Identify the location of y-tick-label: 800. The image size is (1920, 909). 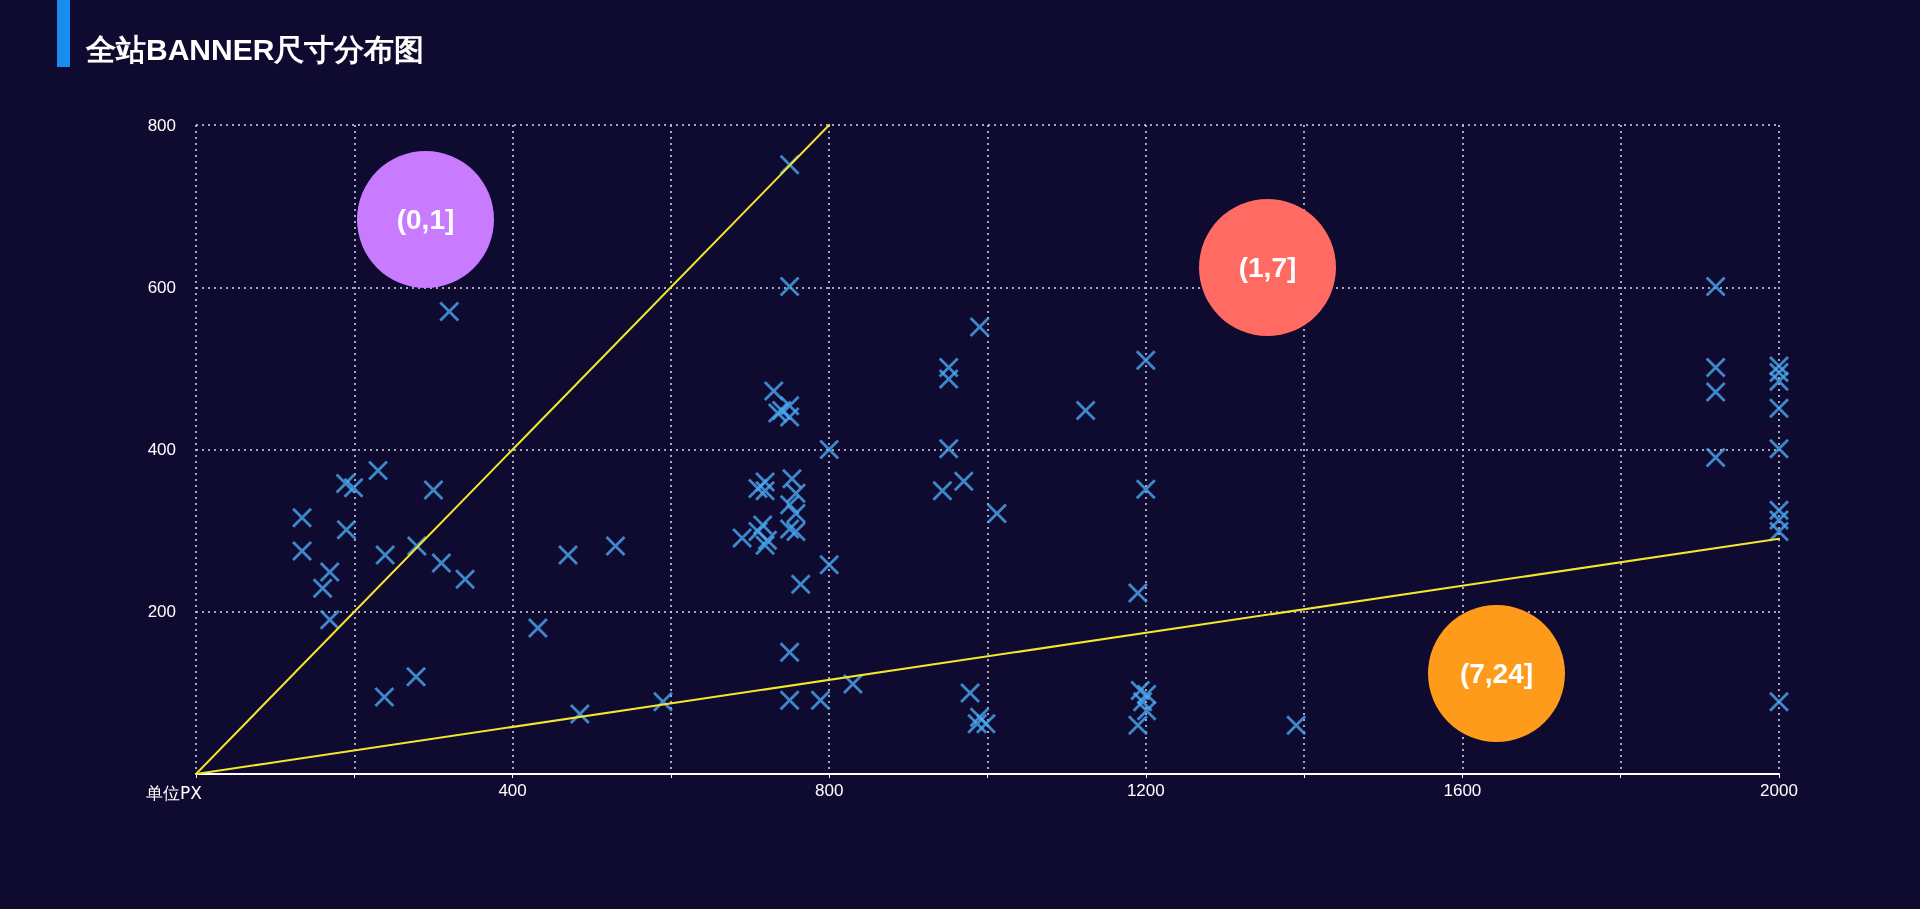
(161, 125).